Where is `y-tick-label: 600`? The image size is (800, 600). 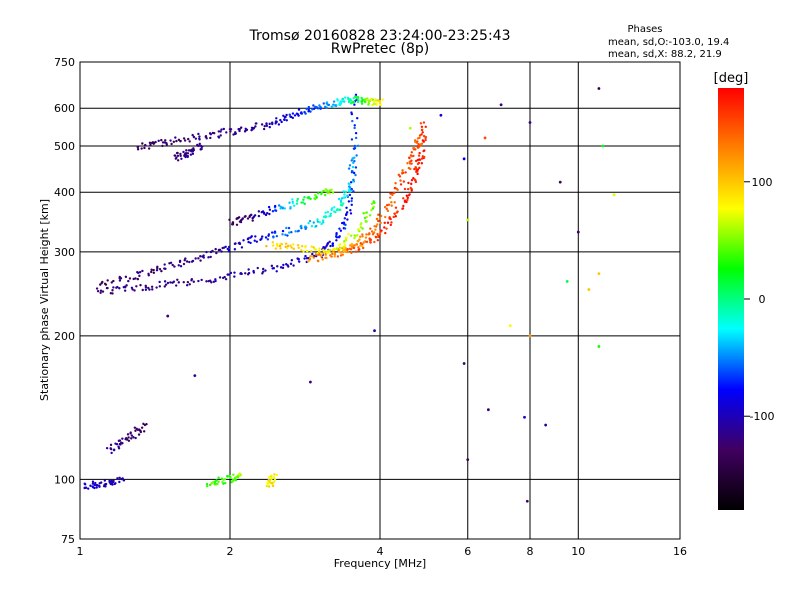 y-tick-label: 600 is located at coordinates (64, 108).